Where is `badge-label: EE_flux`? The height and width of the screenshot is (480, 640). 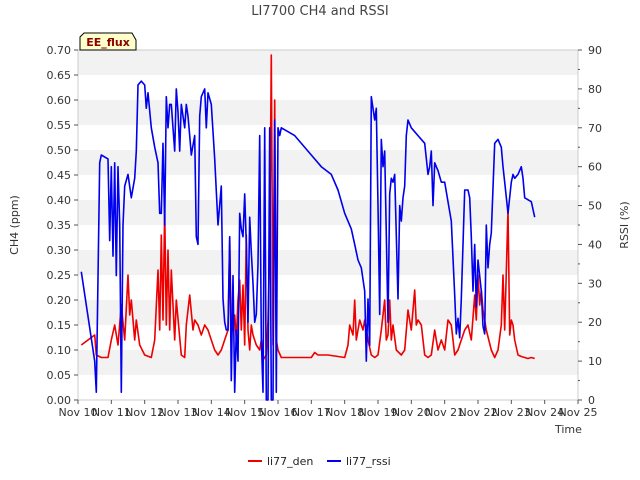 badge-label: EE_flux is located at coordinates (108, 42).